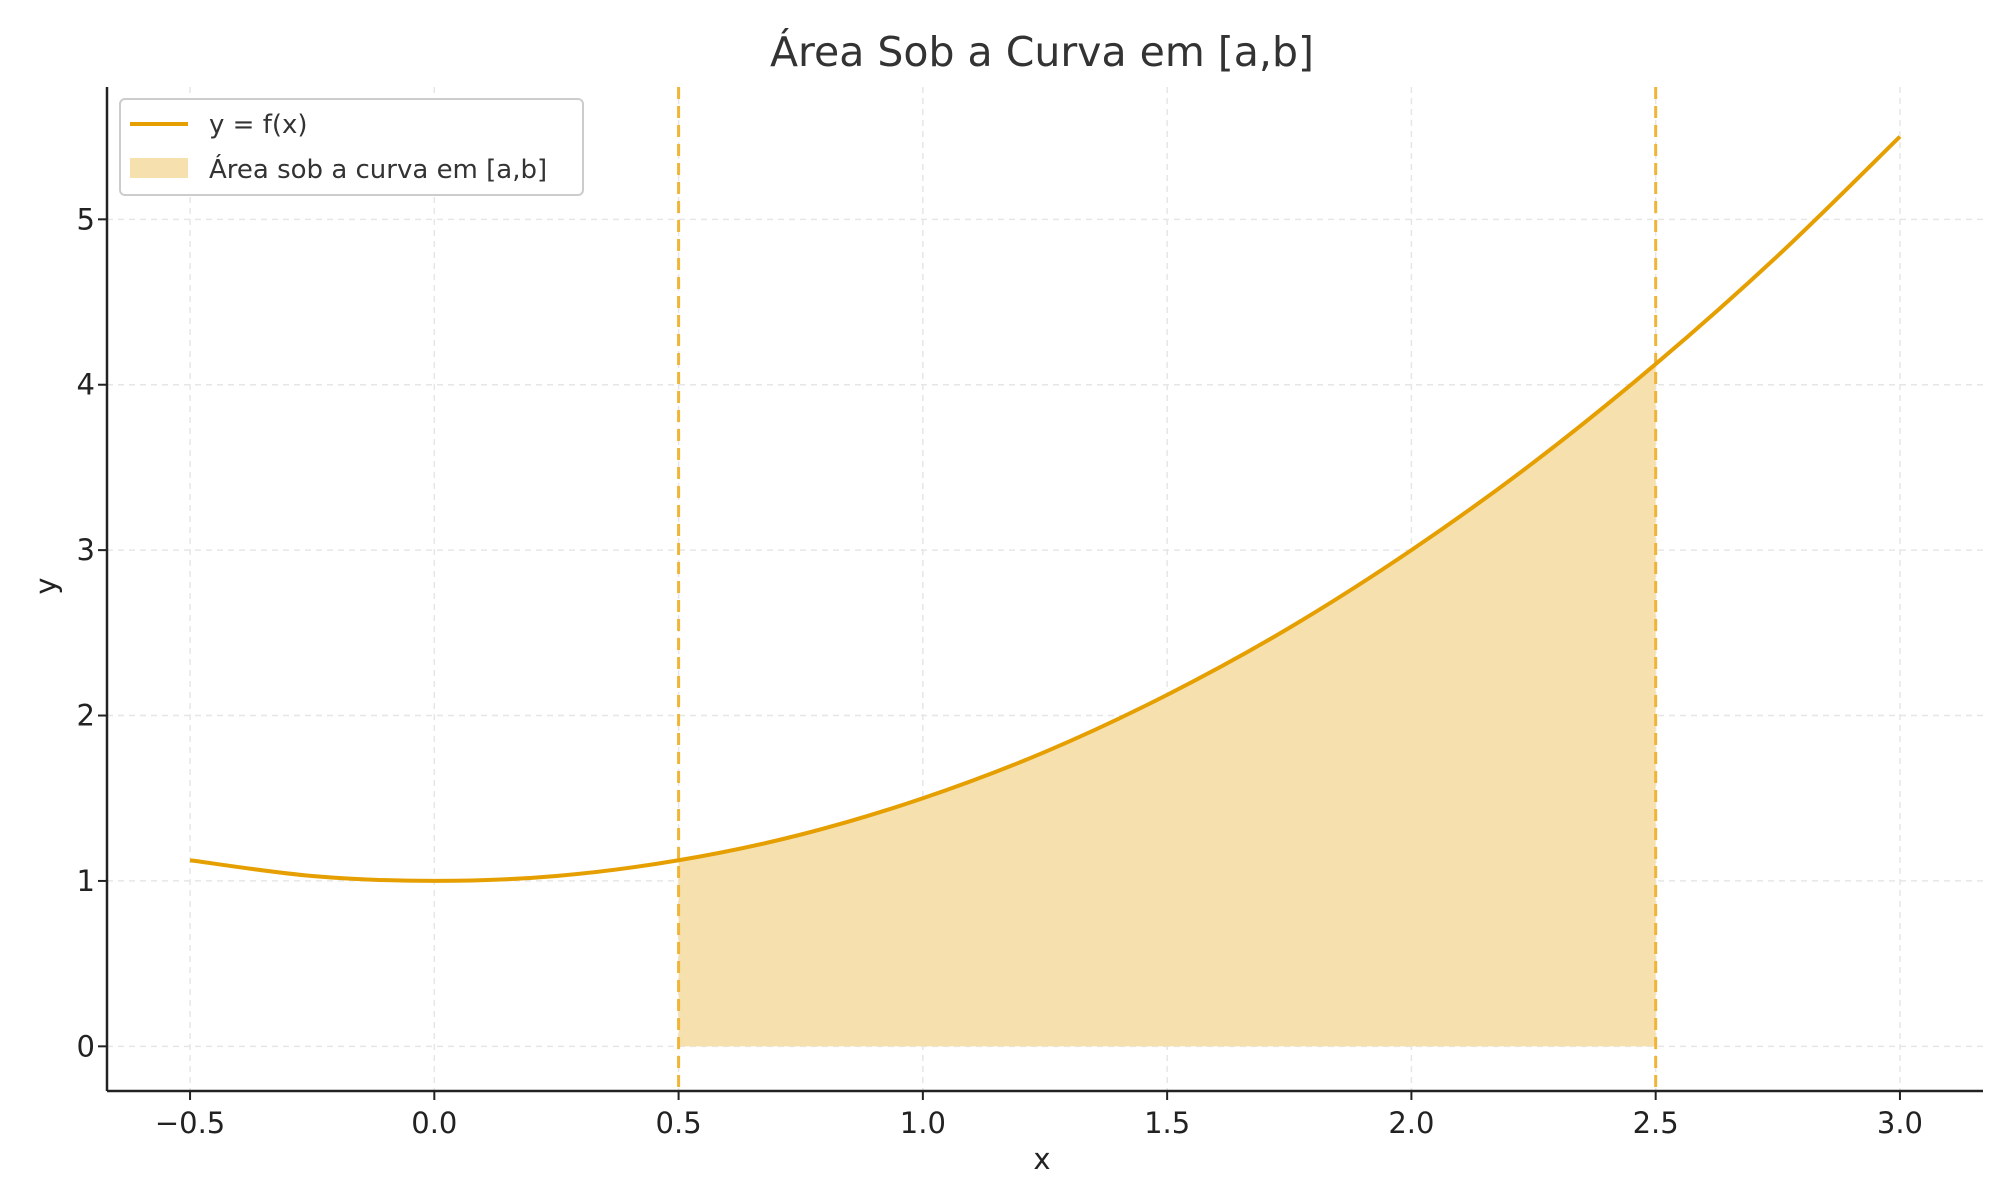 Image resolution: width=2000 pixels, height=1204 pixels. Describe the element at coordinates (378, 169) in the screenshot. I see `legend-label-fill: Área sob a curva em [a,b]` at that location.